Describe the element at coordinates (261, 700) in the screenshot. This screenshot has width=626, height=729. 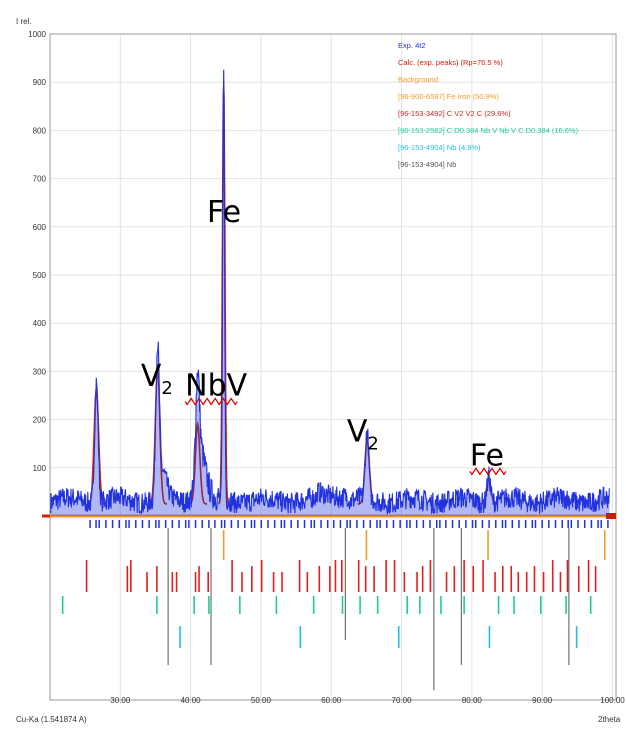
I see `x-tick-label: 50.00` at that location.